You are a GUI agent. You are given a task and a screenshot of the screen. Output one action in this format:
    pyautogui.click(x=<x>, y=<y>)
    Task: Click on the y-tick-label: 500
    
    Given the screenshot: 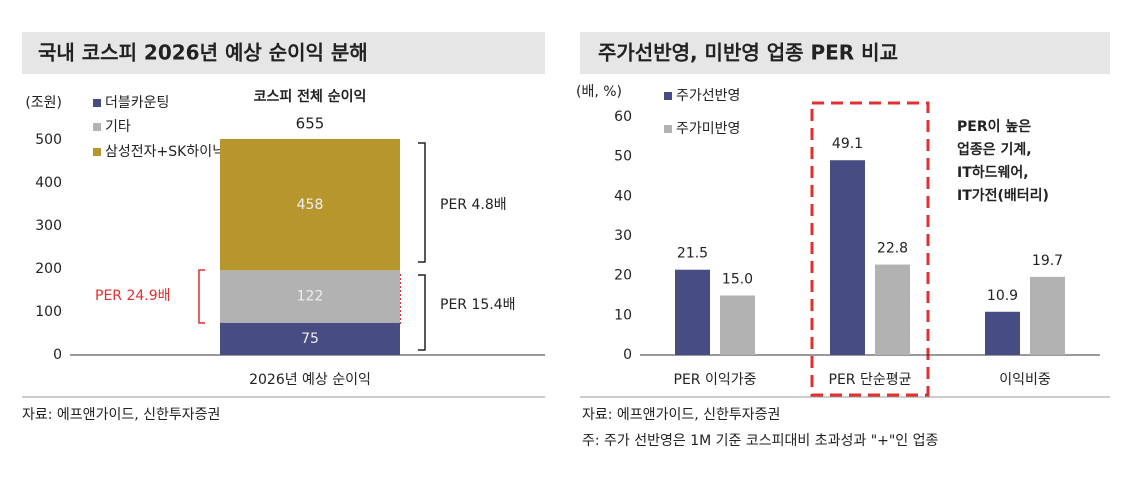 What is the action you would take?
    pyautogui.click(x=48, y=140)
    